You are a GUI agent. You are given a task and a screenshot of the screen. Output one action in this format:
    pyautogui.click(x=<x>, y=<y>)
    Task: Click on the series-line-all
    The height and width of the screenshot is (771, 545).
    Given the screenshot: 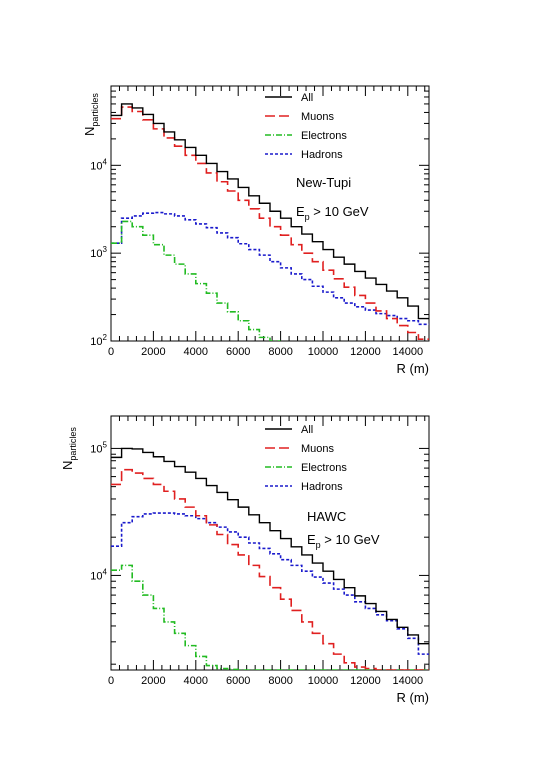 What is the action you would take?
    pyautogui.click(x=270, y=546)
    